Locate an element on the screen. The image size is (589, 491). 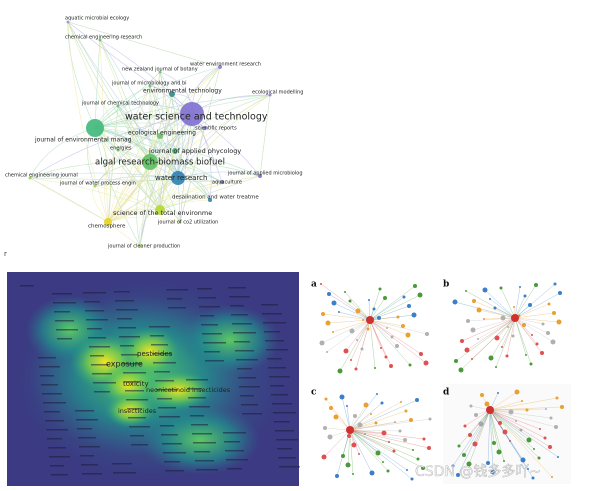
journal-label: chemical engineering research is located at coordinates (103, 38).